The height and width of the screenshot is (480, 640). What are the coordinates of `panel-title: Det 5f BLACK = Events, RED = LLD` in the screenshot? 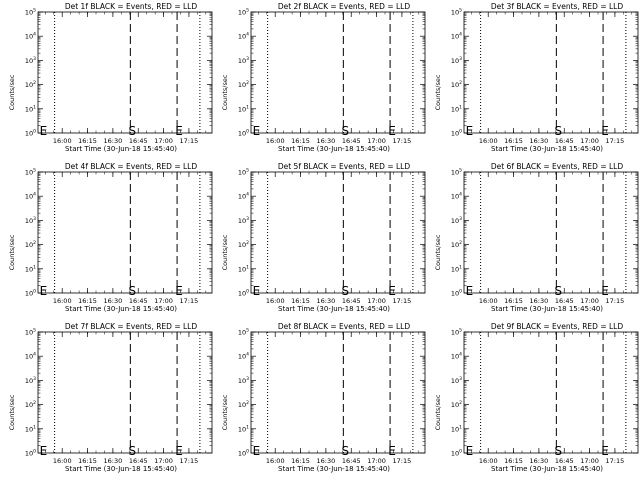 It's located at (344, 166).